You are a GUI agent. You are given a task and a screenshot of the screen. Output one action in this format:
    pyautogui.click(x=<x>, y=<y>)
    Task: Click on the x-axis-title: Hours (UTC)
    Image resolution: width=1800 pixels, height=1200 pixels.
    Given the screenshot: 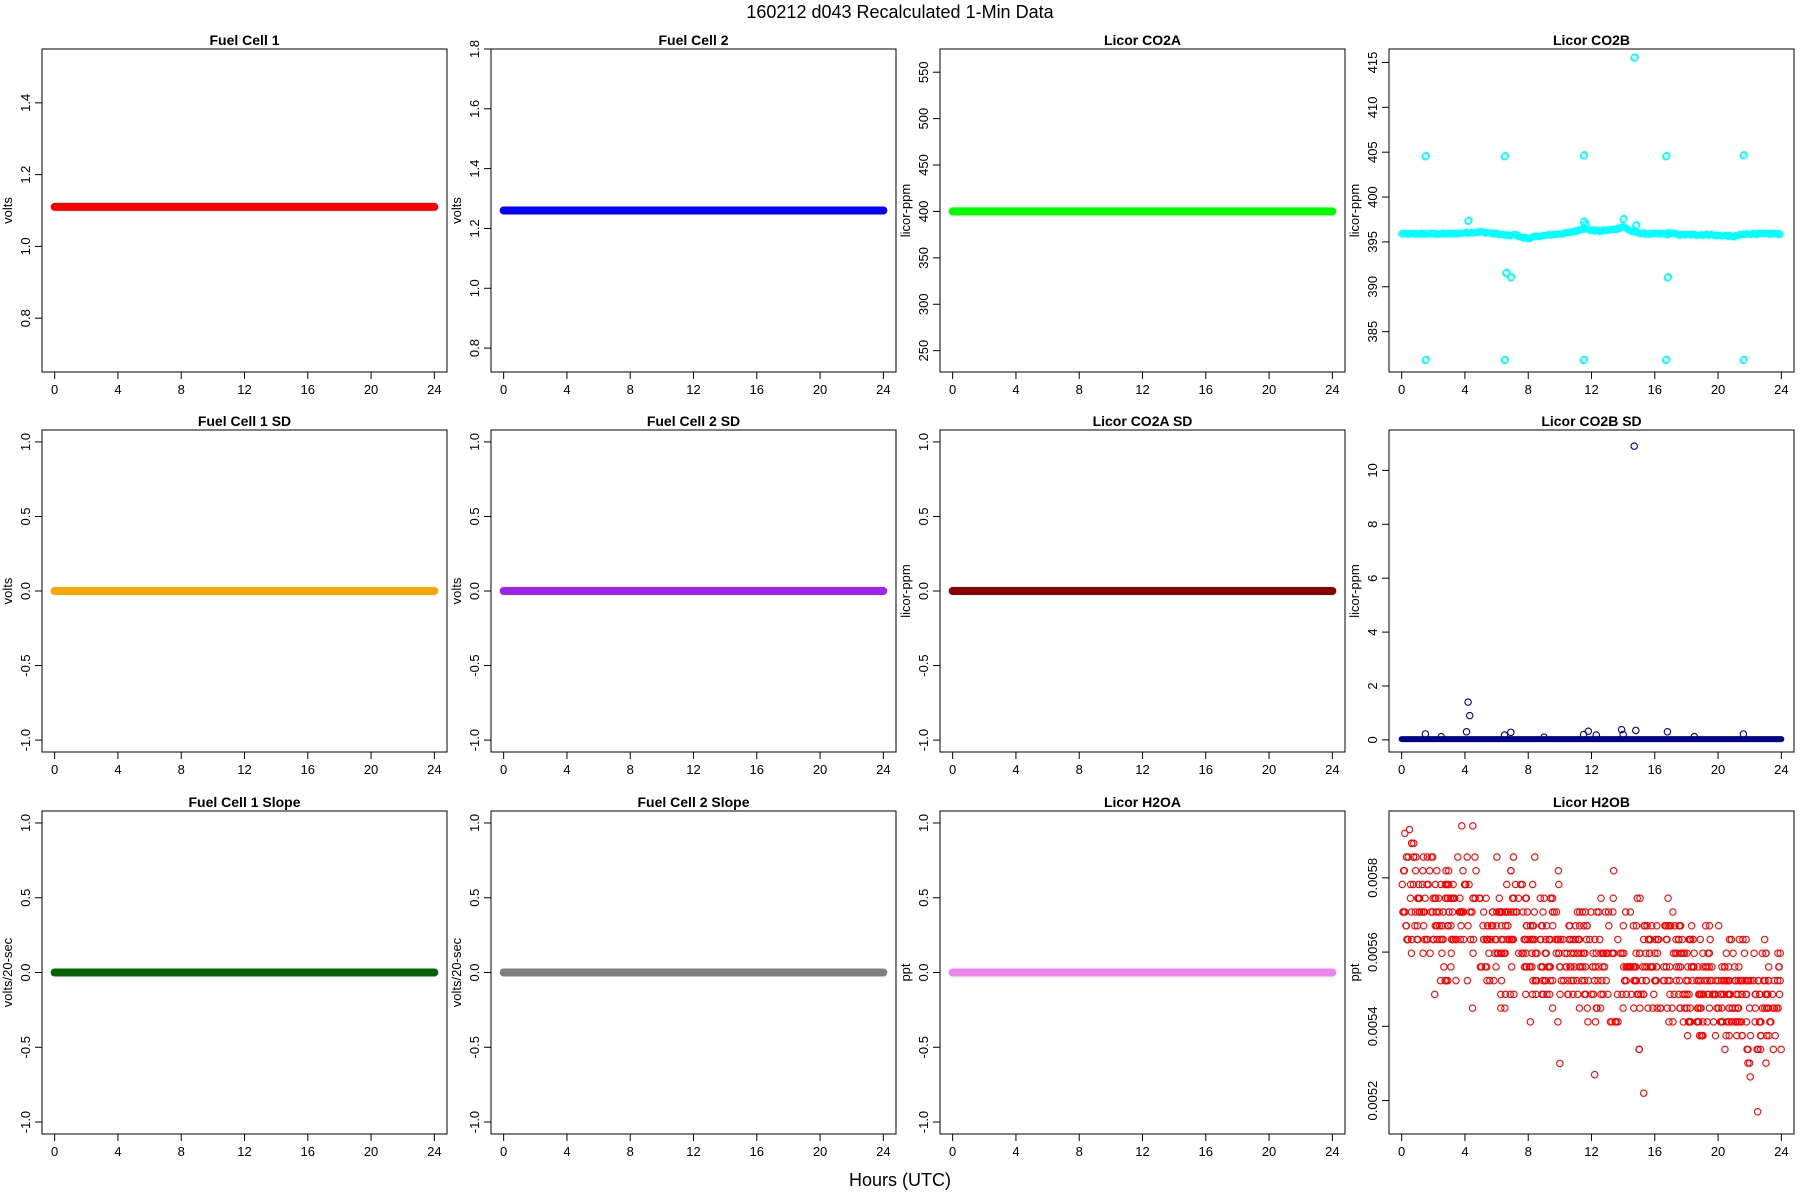 What is the action you would take?
    pyautogui.click(x=900, y=1180)
    